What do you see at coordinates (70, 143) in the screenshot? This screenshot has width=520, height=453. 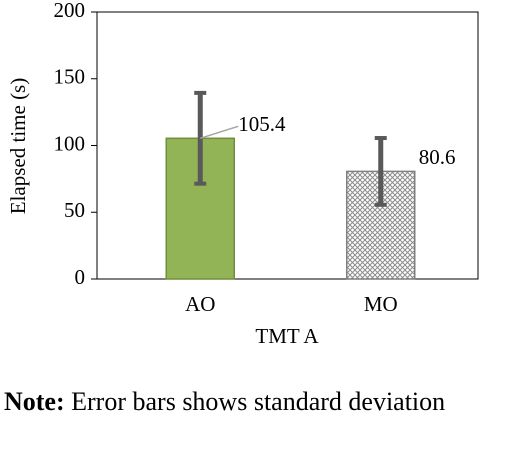 I see `y-tick-label: 100` at bounding box center [70, 143].